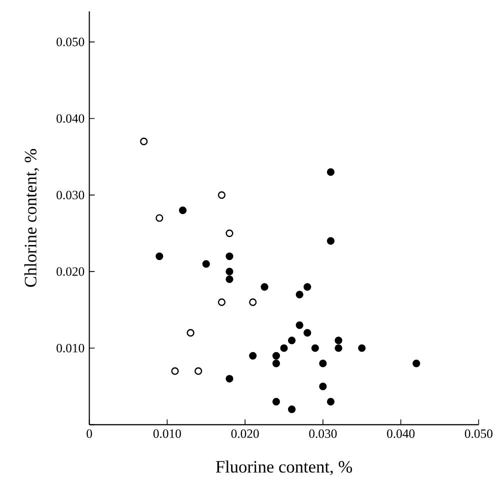  I want to click on x-tick-label: 0.020, so click(245, 433).